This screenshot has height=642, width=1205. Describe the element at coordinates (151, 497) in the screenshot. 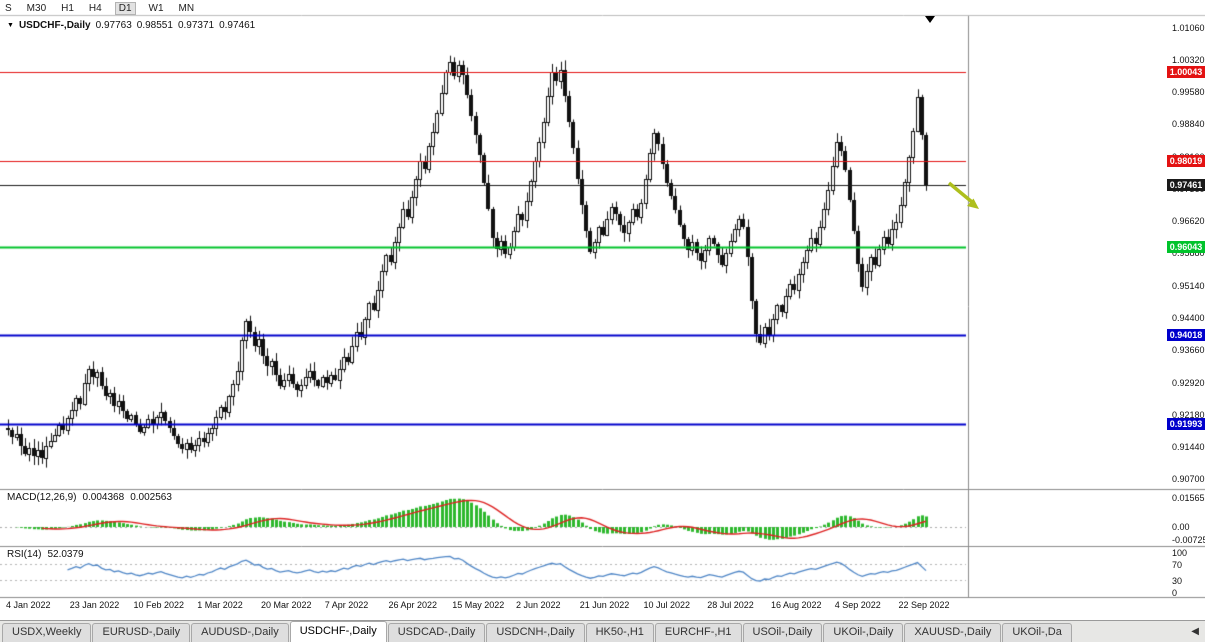

I see `macd-signal-value: 0.002563` at that location.